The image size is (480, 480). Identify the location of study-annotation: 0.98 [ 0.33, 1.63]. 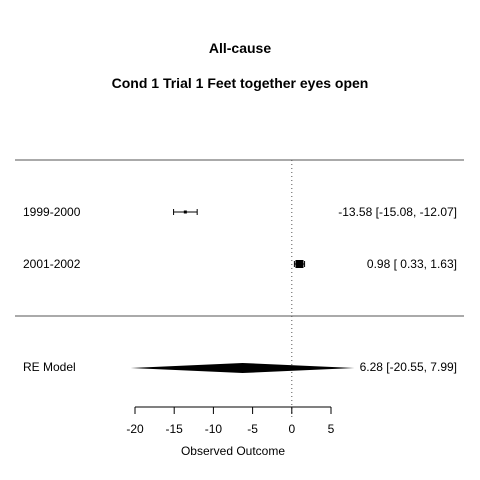
(412, 264).